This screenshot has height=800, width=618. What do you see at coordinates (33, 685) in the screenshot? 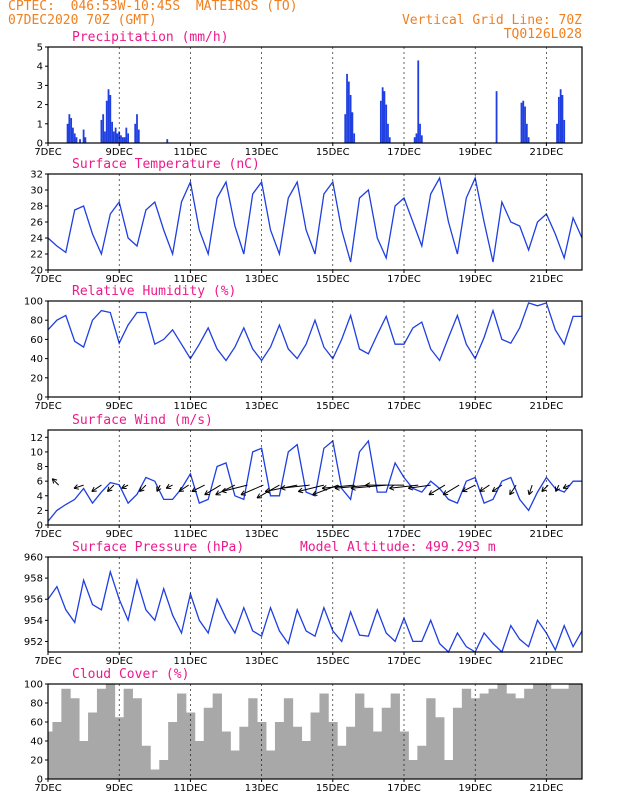
I see `y-tick-label: 100` at bounding box center [33, 685].